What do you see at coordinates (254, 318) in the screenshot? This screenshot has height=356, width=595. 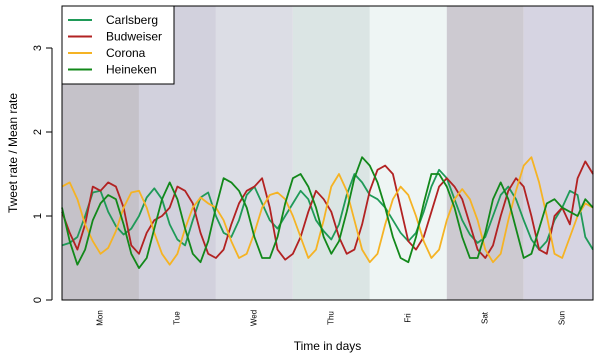 I see `x-tick-label: Wed` at bounding box center [254, 318].